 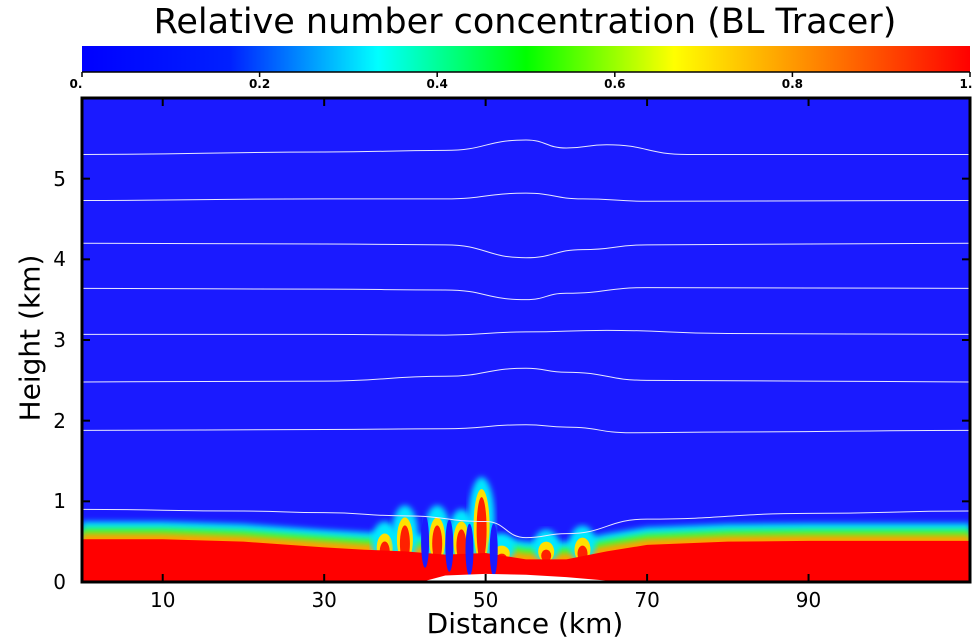 I want to click on x-tick-label: 50, so click(x=485, y=600).